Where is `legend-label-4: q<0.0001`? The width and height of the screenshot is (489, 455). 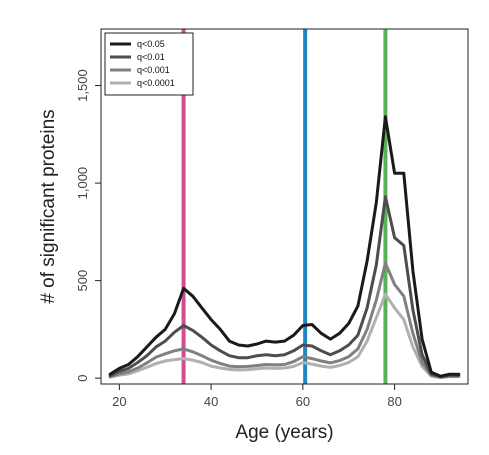 legend-label-4: q<0.0001 is located at coordinates (156, 83).